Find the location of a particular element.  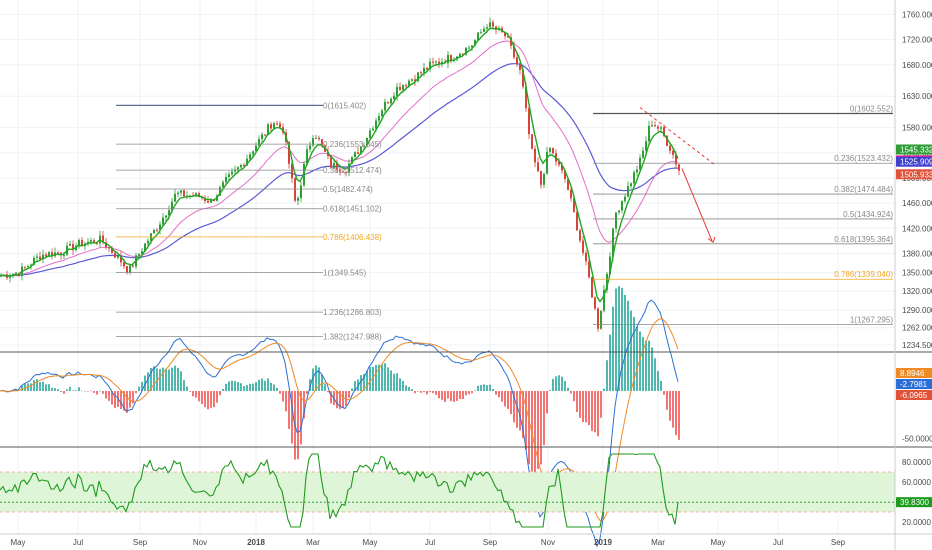

rsi-line is located at coordinates (339, 490).